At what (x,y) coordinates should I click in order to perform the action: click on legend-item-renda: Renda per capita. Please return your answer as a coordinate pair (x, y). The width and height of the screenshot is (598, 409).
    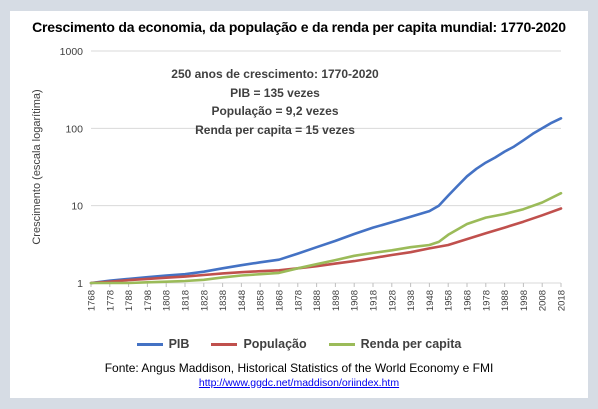
    Looking at the image, I should click on (395, 344).